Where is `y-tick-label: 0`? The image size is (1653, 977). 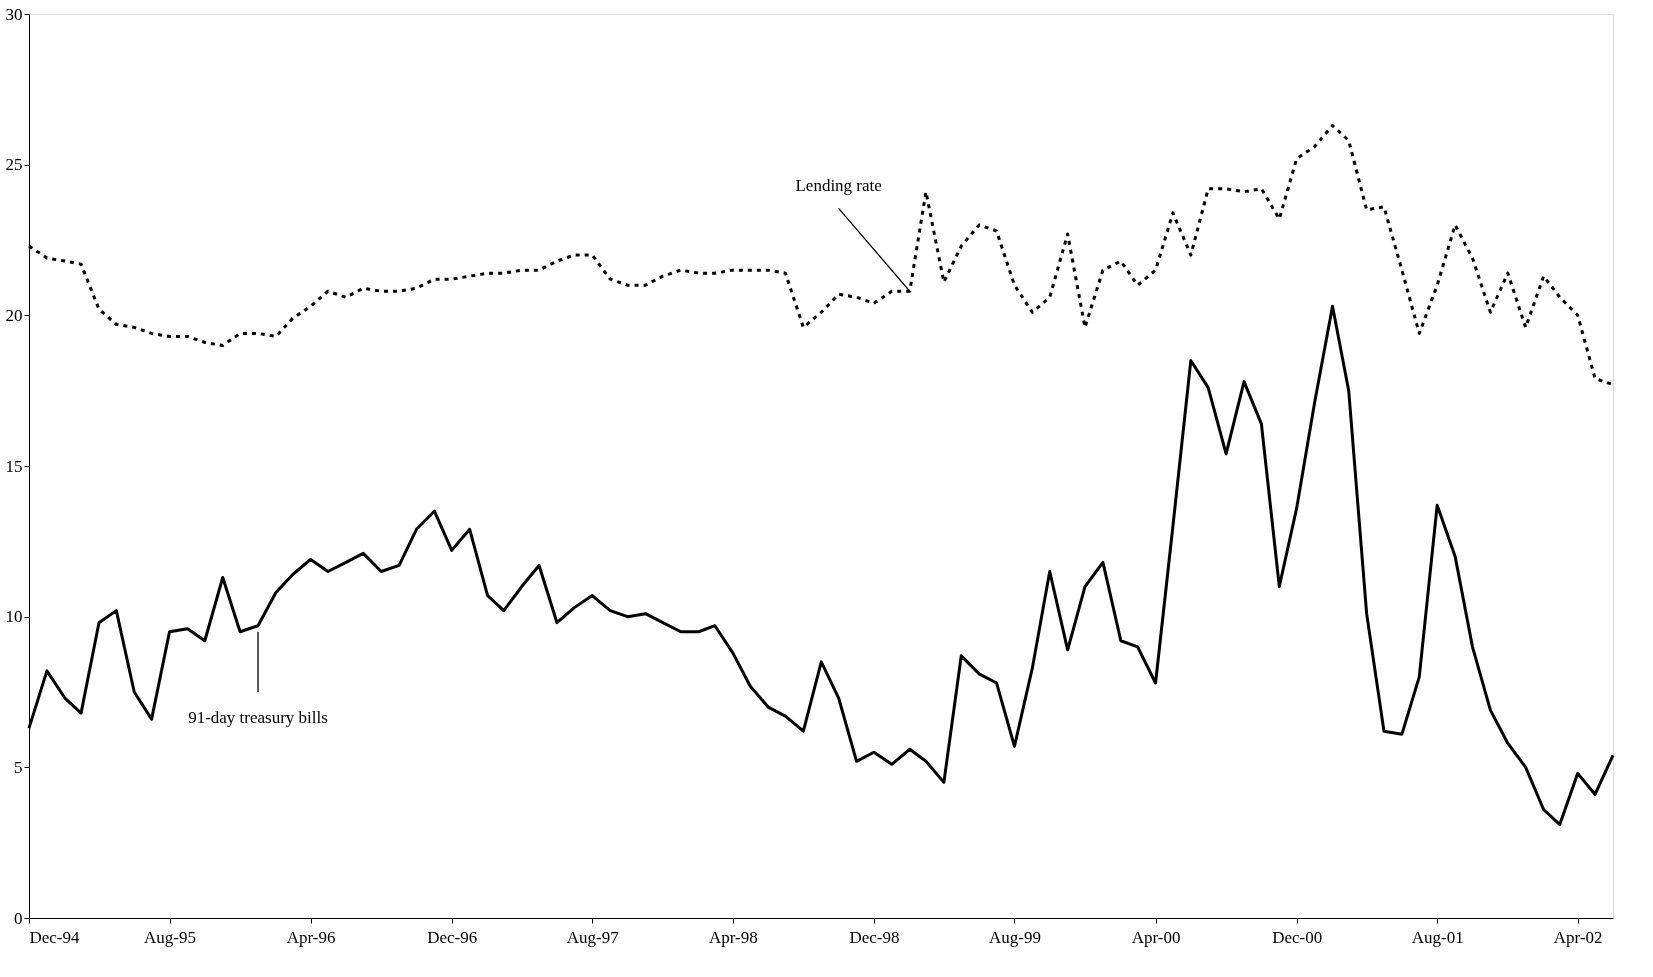 y-tick-label: 0 is located at coordinates (18, 918).